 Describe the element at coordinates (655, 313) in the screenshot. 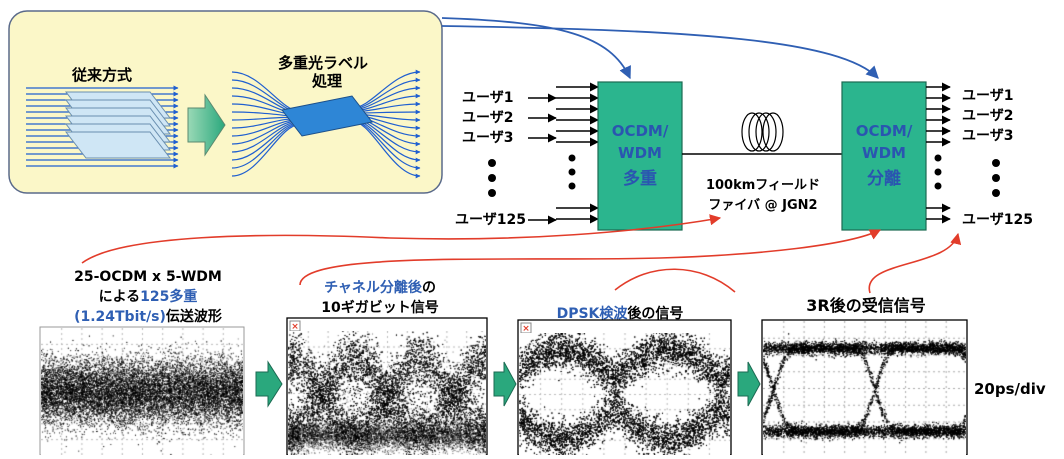

I see `caption-dpsk-post: 後の信号` at that location.